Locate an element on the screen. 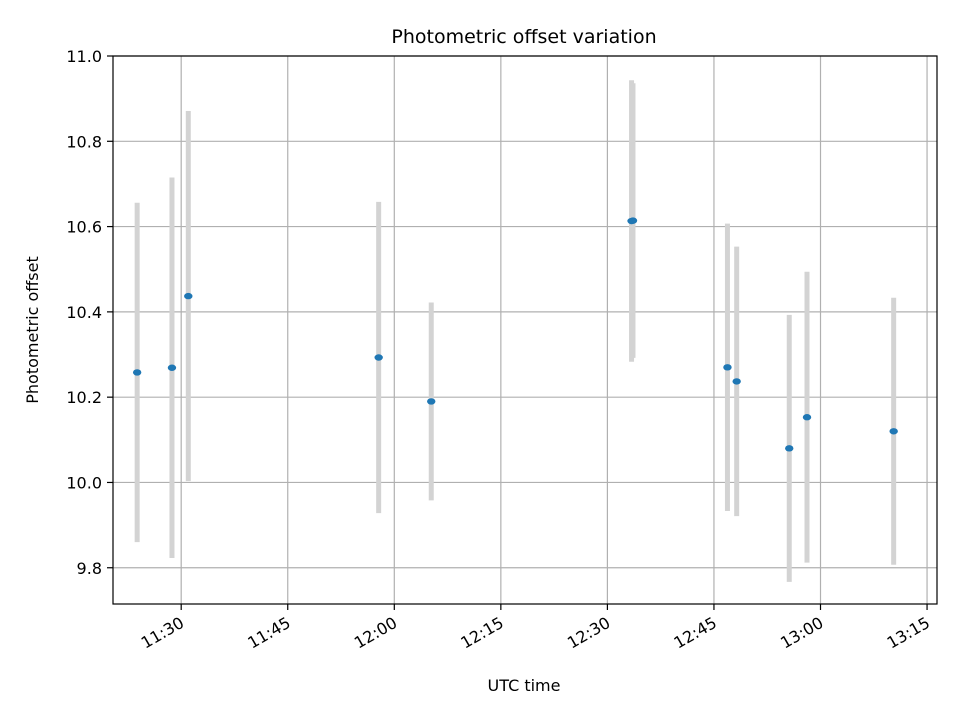 The width and height of the screenshot is (960, 720). chart-title: Photometric offset variation is located at coordinates (523, 37).